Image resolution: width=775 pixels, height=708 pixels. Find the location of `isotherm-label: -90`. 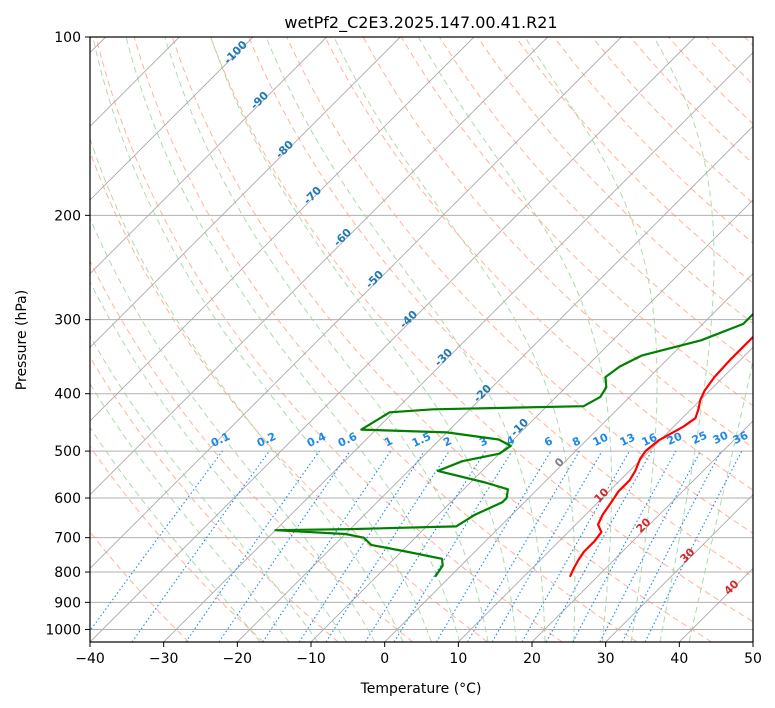

isotherm-label: -90 is located at coordinates (259, 100).